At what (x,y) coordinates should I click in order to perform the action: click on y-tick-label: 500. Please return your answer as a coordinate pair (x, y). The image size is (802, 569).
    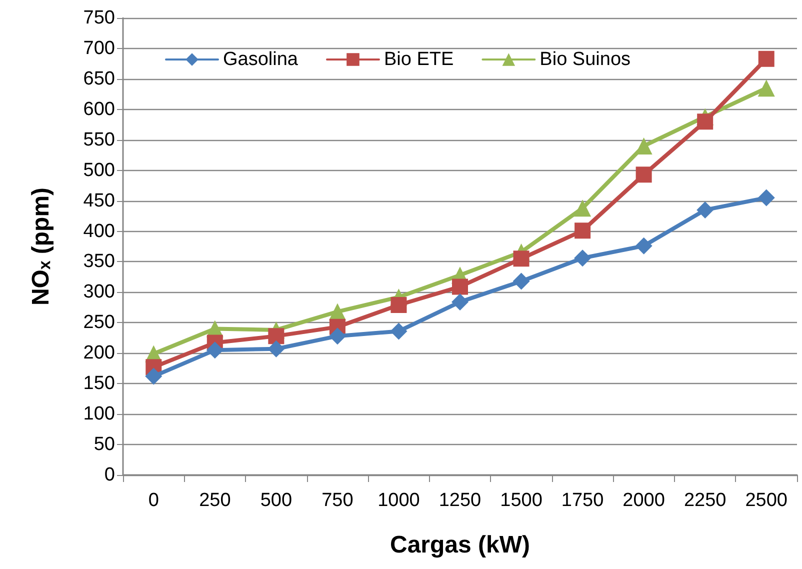
    Looking at the image, I should click on (99, 170).